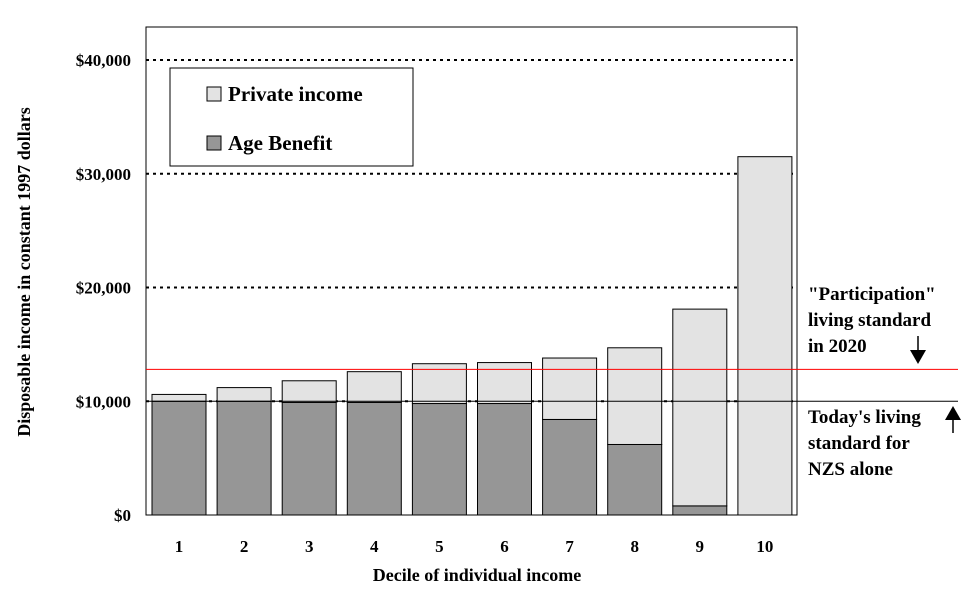 The image size is (977, 600). Describe the element at coordinates (179, 546) in the screenshot. I see `x-tick-label: 1` at that location.